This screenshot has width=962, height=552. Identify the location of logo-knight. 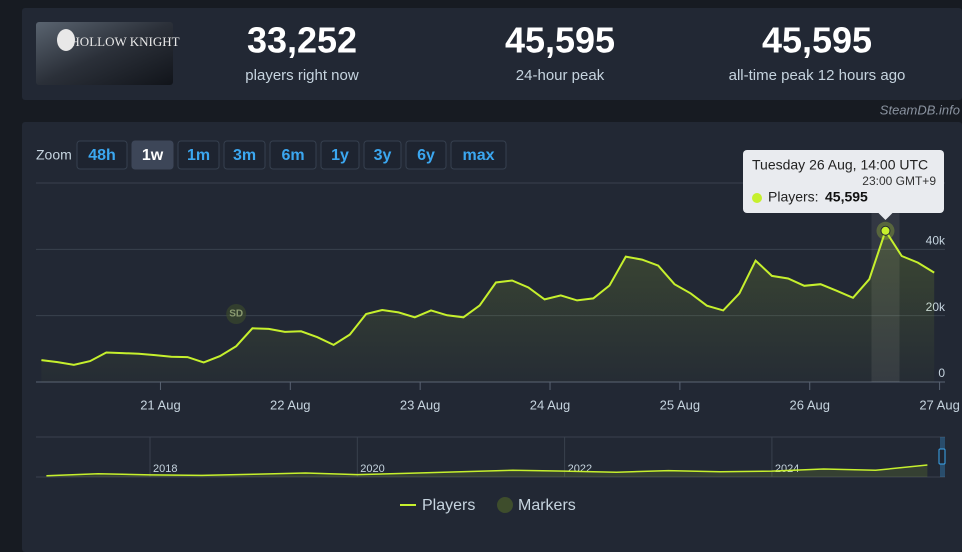
(66, 40).